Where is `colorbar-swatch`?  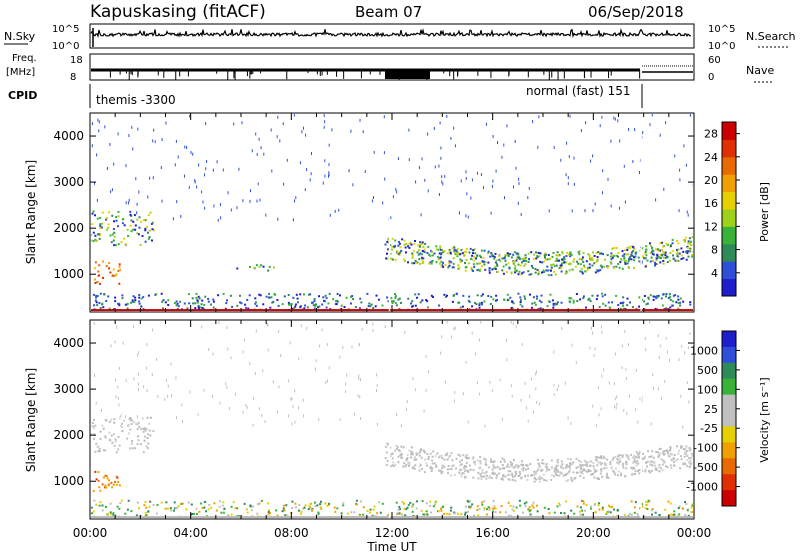
colorbar-swatch is located at coordinates (729, 270).